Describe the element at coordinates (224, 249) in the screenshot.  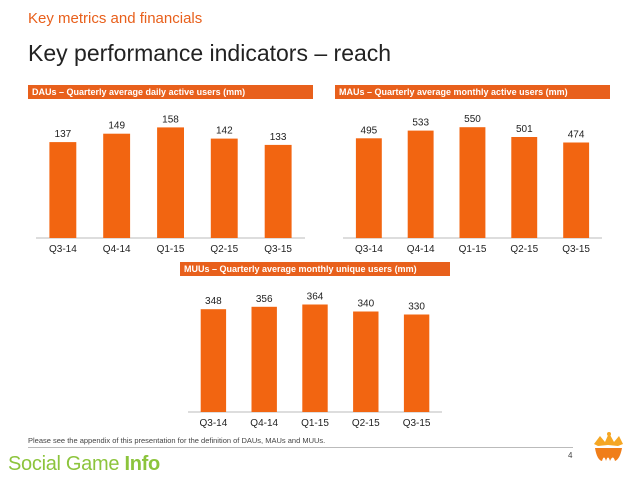
I see `dau-tick-label: Q2-15` at that location.